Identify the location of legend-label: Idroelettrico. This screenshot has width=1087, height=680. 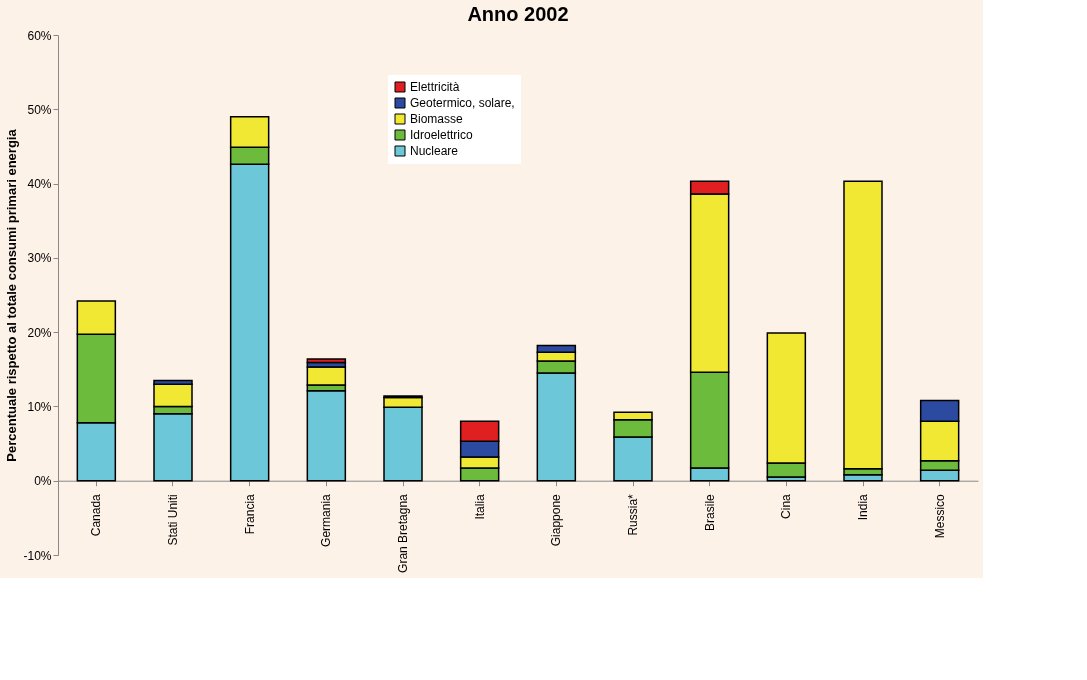
(442, 135).